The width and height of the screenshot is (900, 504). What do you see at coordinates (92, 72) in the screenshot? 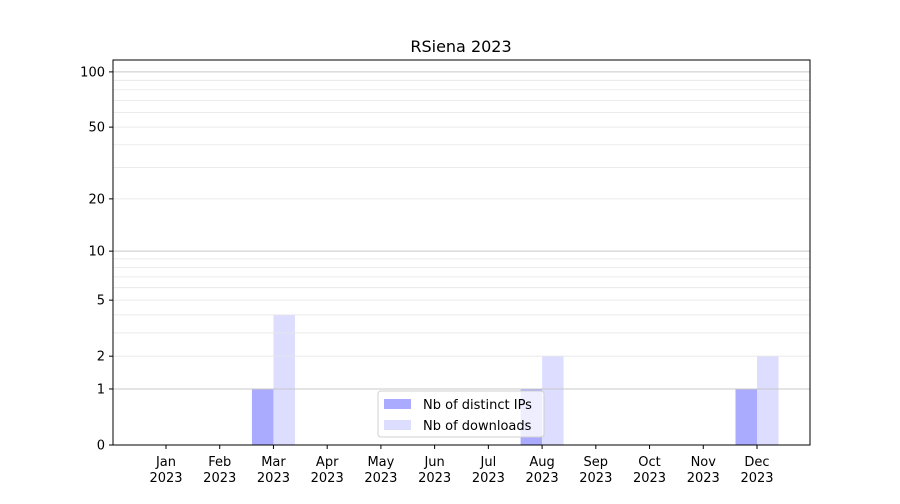
I see `y-tick-label: 100` at bounding box center [92, 72].